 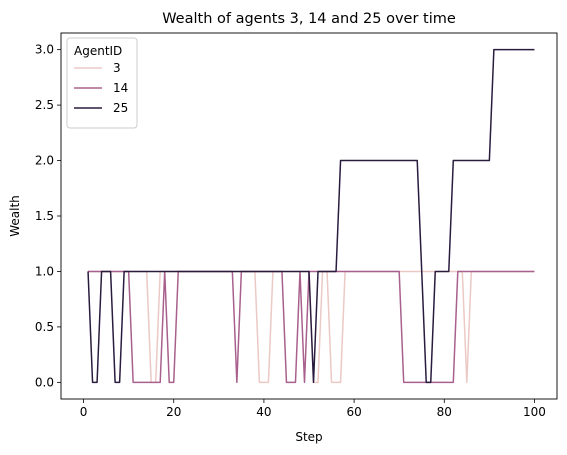 I want to click on x-tick-label: 20, so click(x=173, y=412).